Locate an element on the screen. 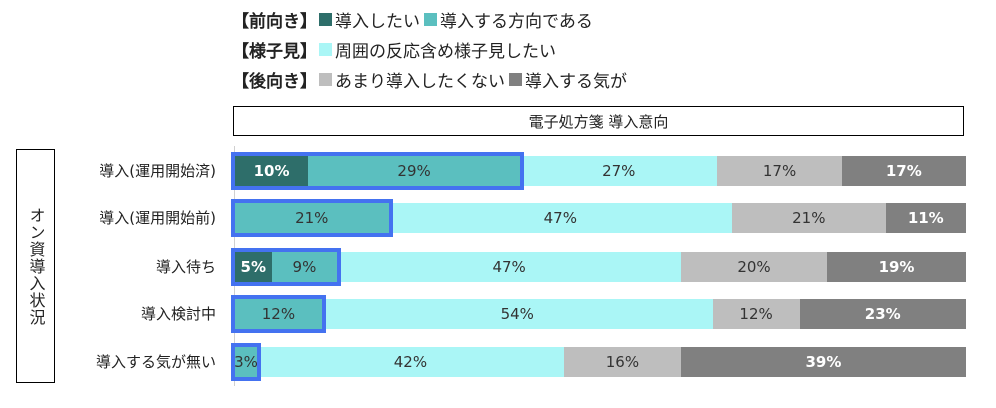 Image resolution: width=996 pixels, height=408 pixels. legend-item: 導入する気が is located at coordinates (568, 79).